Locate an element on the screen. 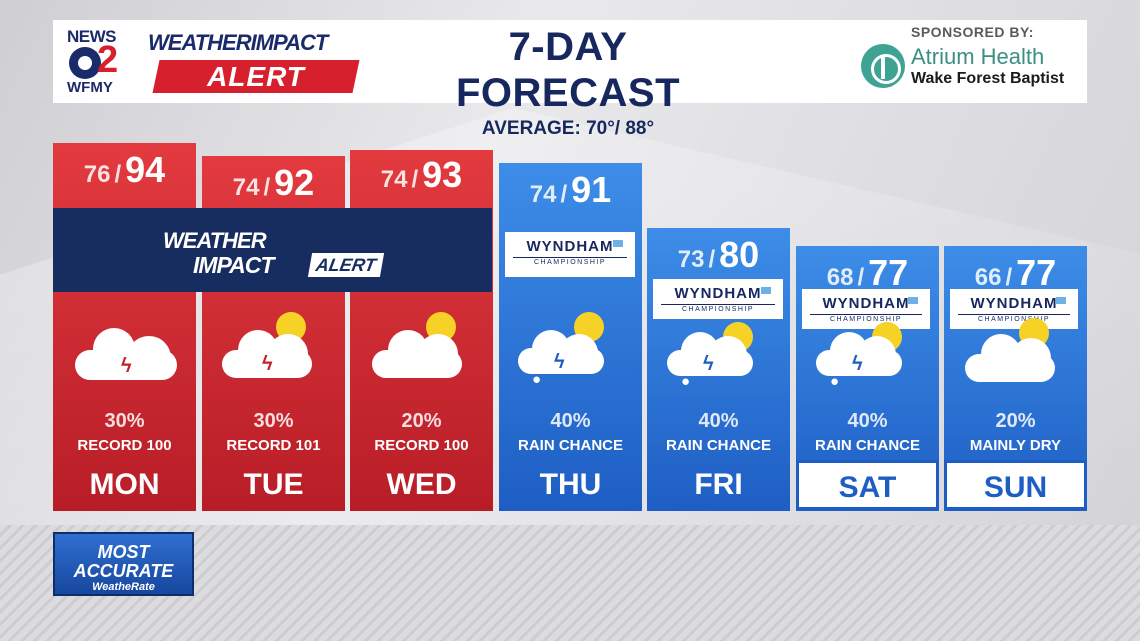  temps-sun: 66/77 is located at coordinates (1015, 272).